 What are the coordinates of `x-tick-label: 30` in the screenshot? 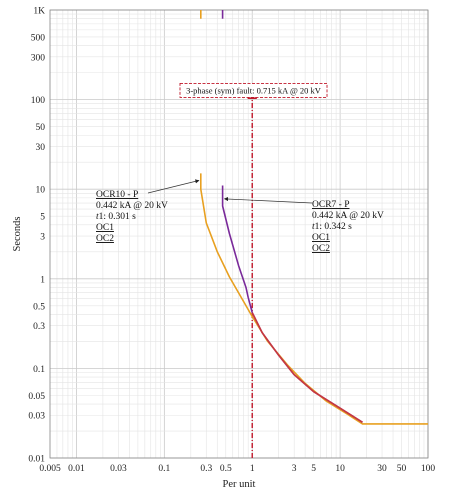 It's located at (382, 469).